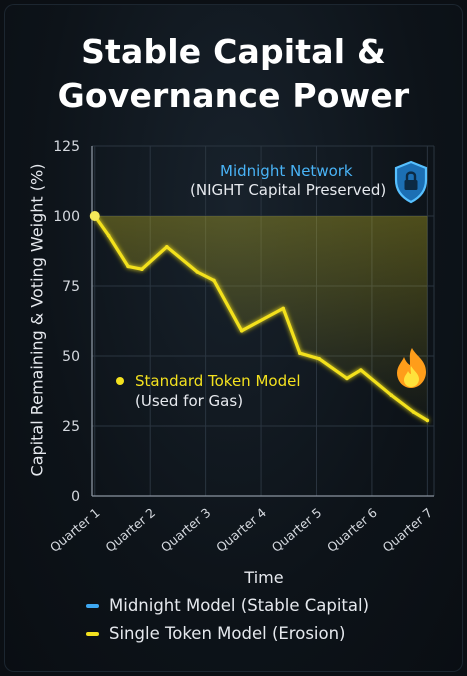  What do you see at coordinates (227, 633) in the screenshot?
I see `legend-label-single-token: Single Token Model (Erosion)` at bounding box center [227, 633].